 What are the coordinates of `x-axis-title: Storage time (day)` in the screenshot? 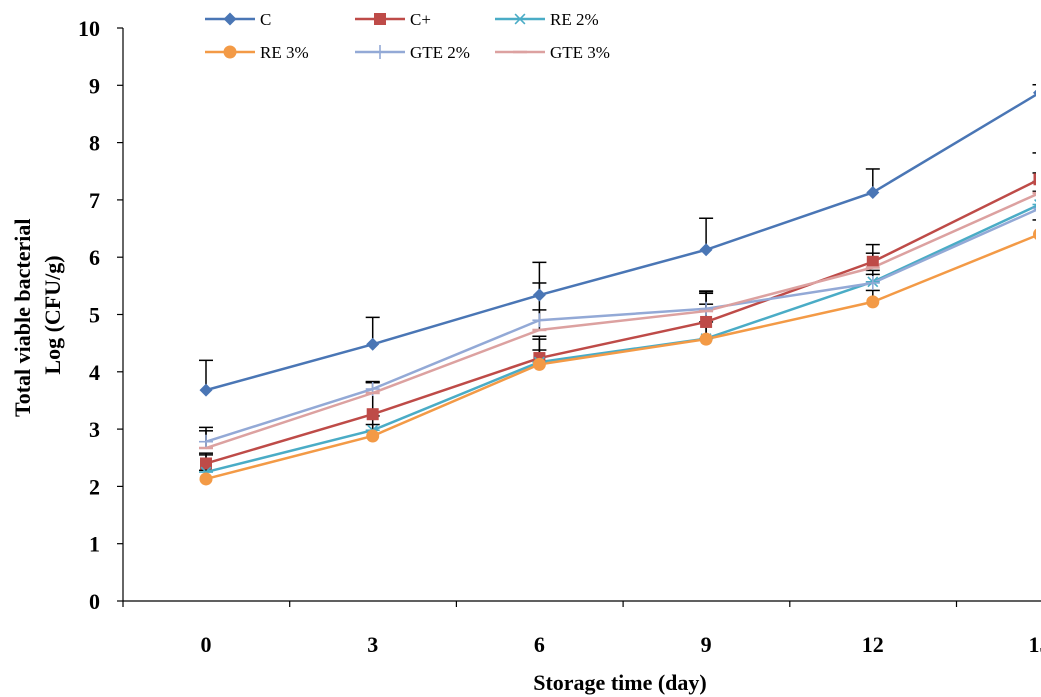 It's located at (620, 682).